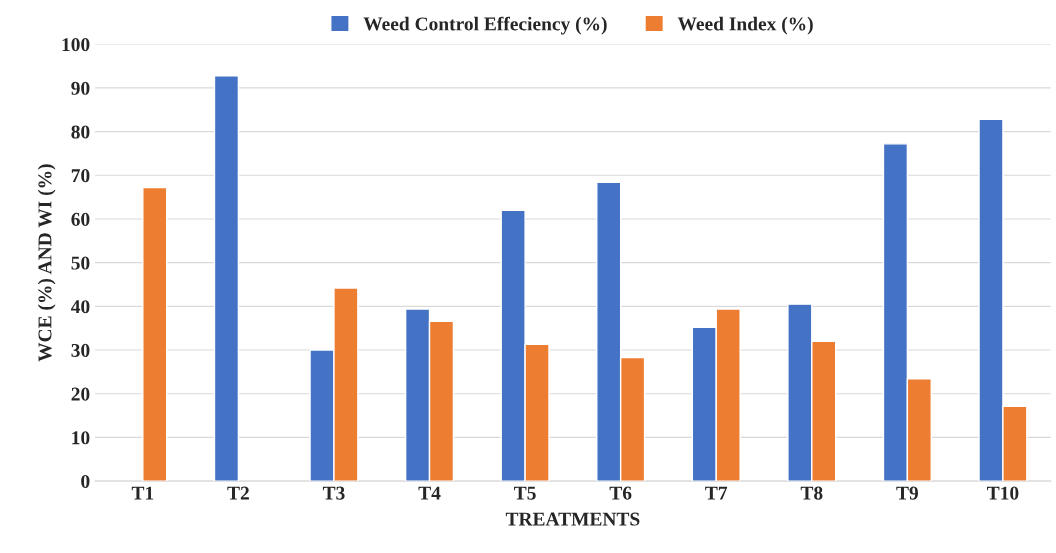 Image resolution: width=1056 pixels, height=553 pixels. What do you see at coordinates (80, 263) in the screenshot?
I see `y-tick-label: 50` at bounding box center [80, 263].